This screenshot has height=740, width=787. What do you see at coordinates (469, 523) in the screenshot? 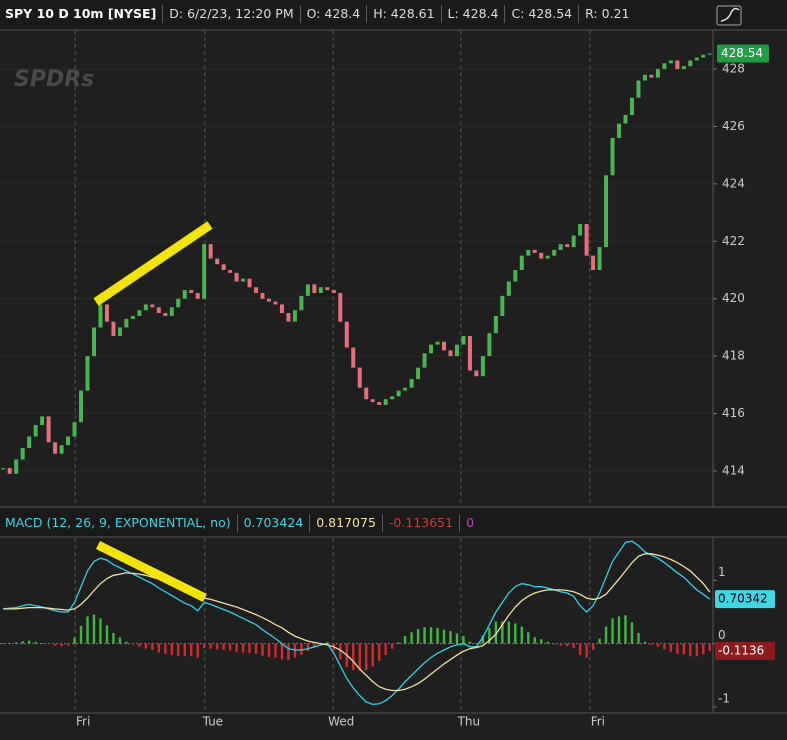
I see `macd-readout: 0` at bounding box center [469, 523].